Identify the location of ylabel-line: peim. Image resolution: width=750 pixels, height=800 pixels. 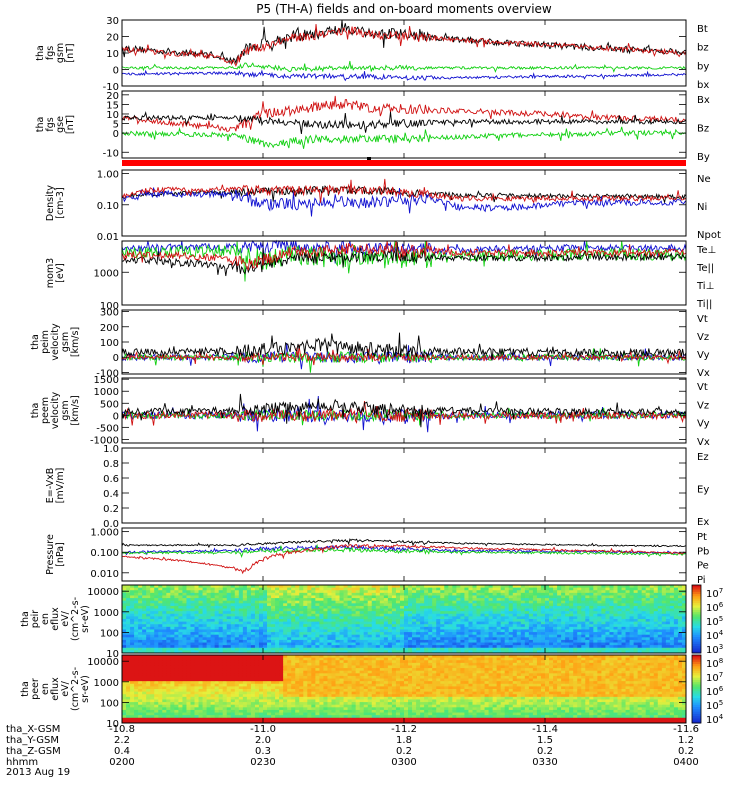
(45, 342).